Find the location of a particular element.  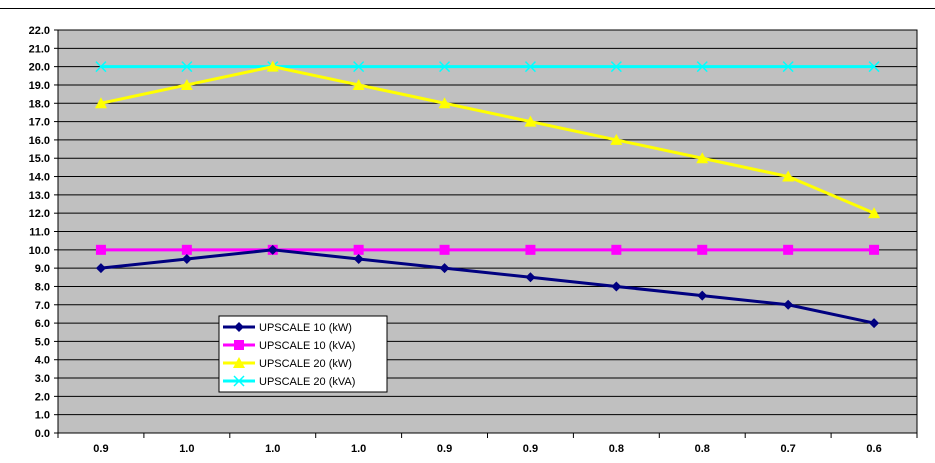

y-tick-label: 10.0 is located at coordinates (39, 251).